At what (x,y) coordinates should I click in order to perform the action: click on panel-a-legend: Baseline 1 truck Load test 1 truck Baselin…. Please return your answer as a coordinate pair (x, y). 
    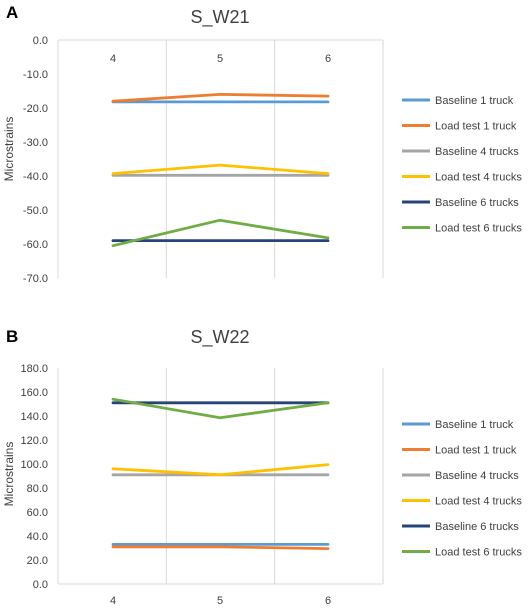
    Looking at the image, I should click on (462, 165).